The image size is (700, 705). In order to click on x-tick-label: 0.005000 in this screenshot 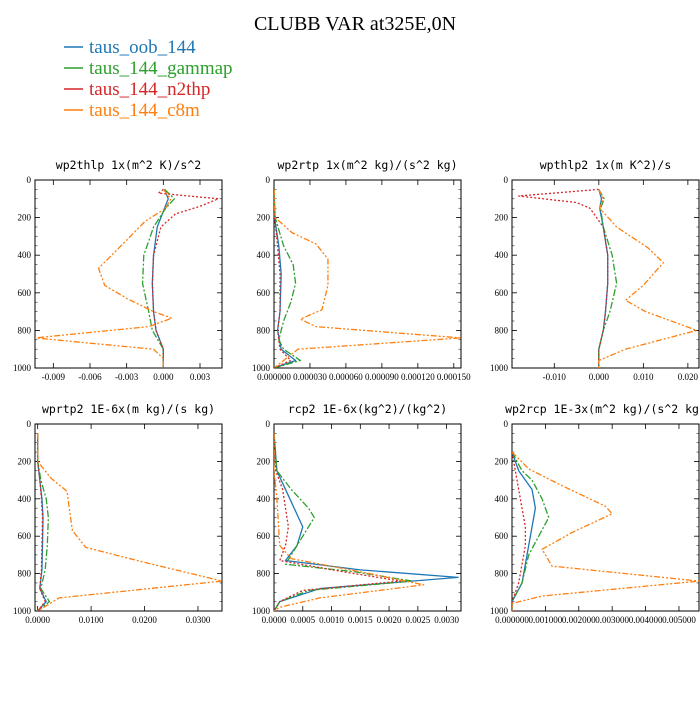, I will do `click(679, 620)`.